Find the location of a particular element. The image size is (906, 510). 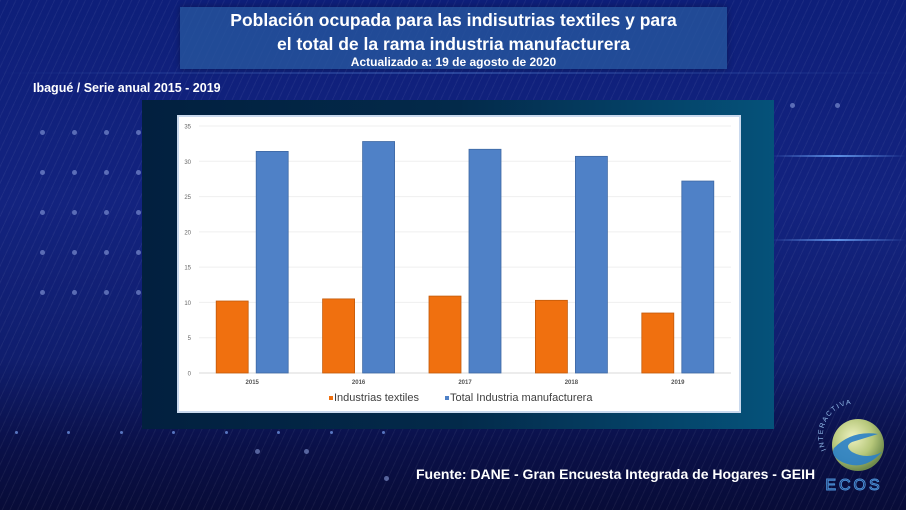

series-subtitle: Ibagué / Serie anual 2015 - 2019 is located at coordinates (127, 88).